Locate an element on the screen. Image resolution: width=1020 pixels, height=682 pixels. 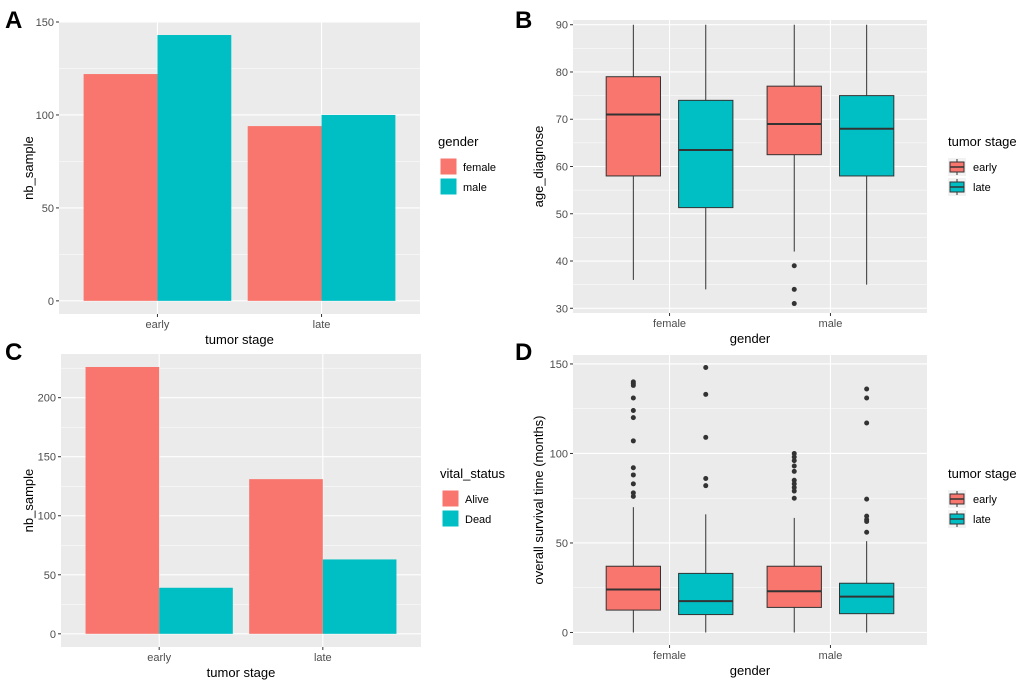
bar-female-early is located at coordinates (120, 187).